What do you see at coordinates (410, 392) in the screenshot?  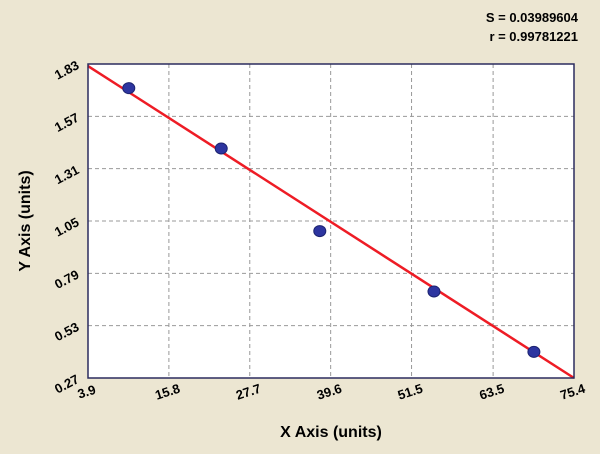 I see `x-tick-label: 51.5` at bounding box center [410, 392].